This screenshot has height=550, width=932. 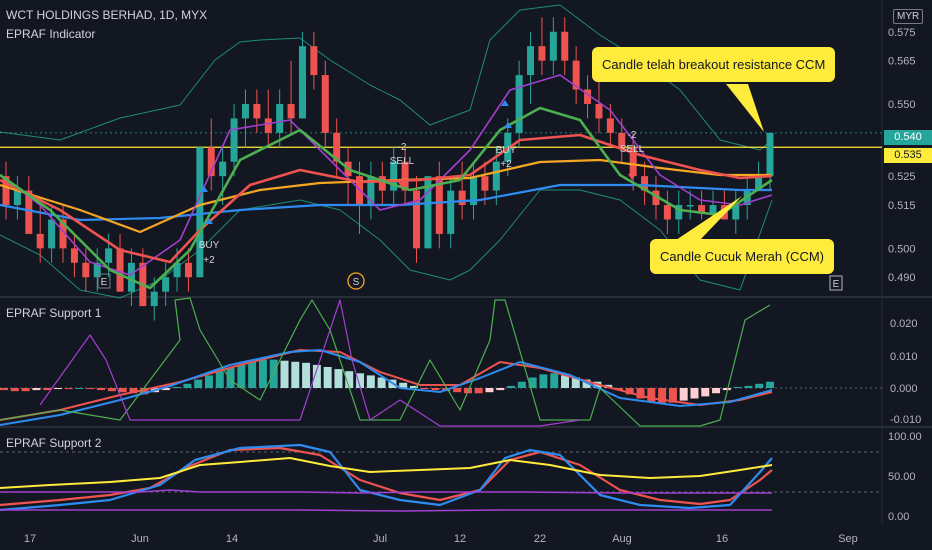 I want to click on s1-tick-label: 0.000, so click(x=904, y=389).